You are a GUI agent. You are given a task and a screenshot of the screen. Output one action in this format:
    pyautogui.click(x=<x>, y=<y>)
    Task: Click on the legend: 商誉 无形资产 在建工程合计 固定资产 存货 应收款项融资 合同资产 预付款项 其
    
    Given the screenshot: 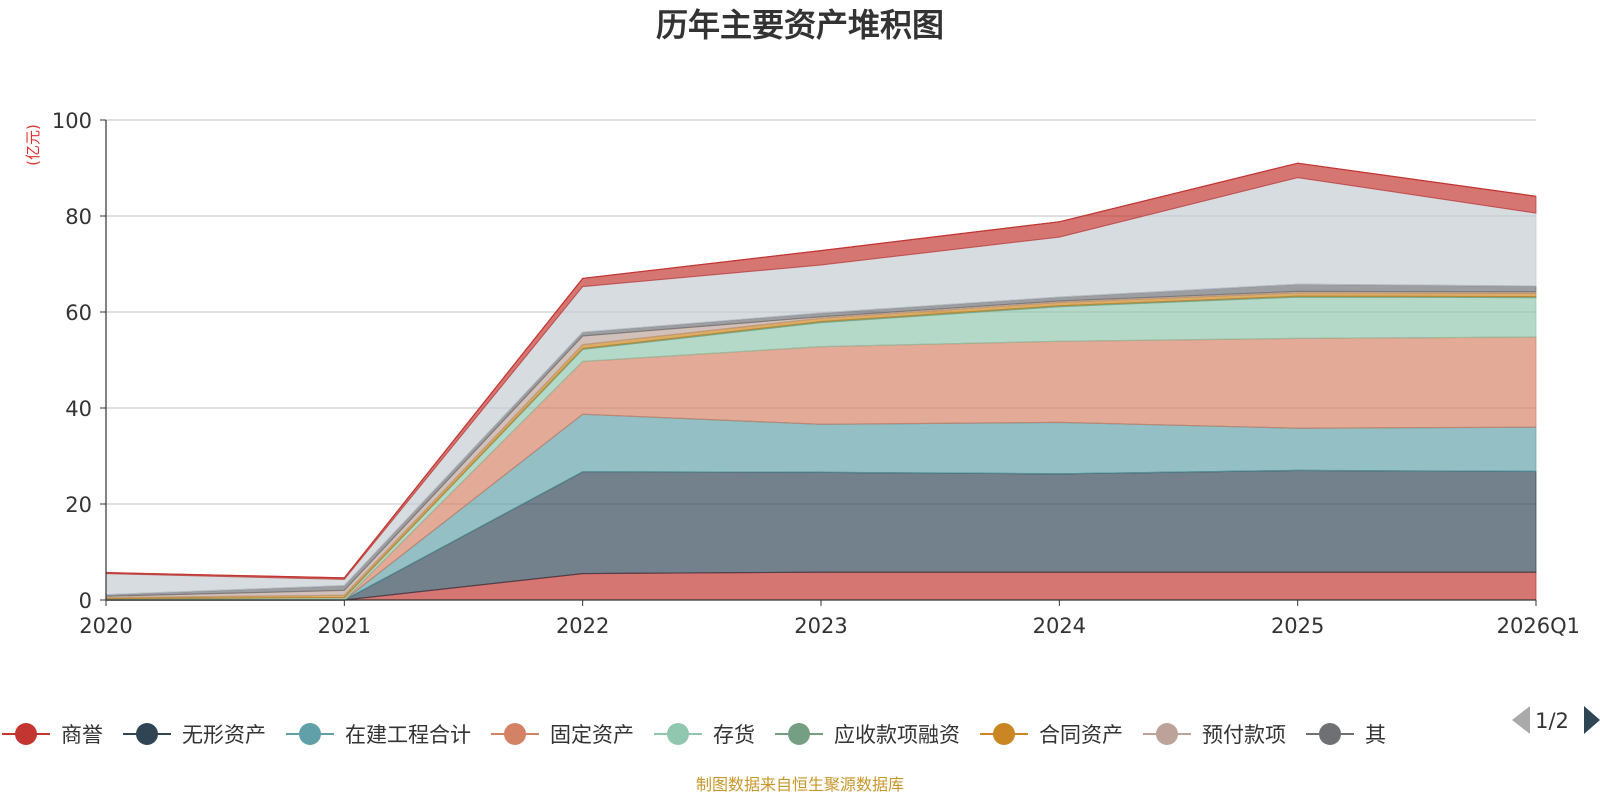 What is the action you would take?
    pyautogui.click(x=694, y=735)
    